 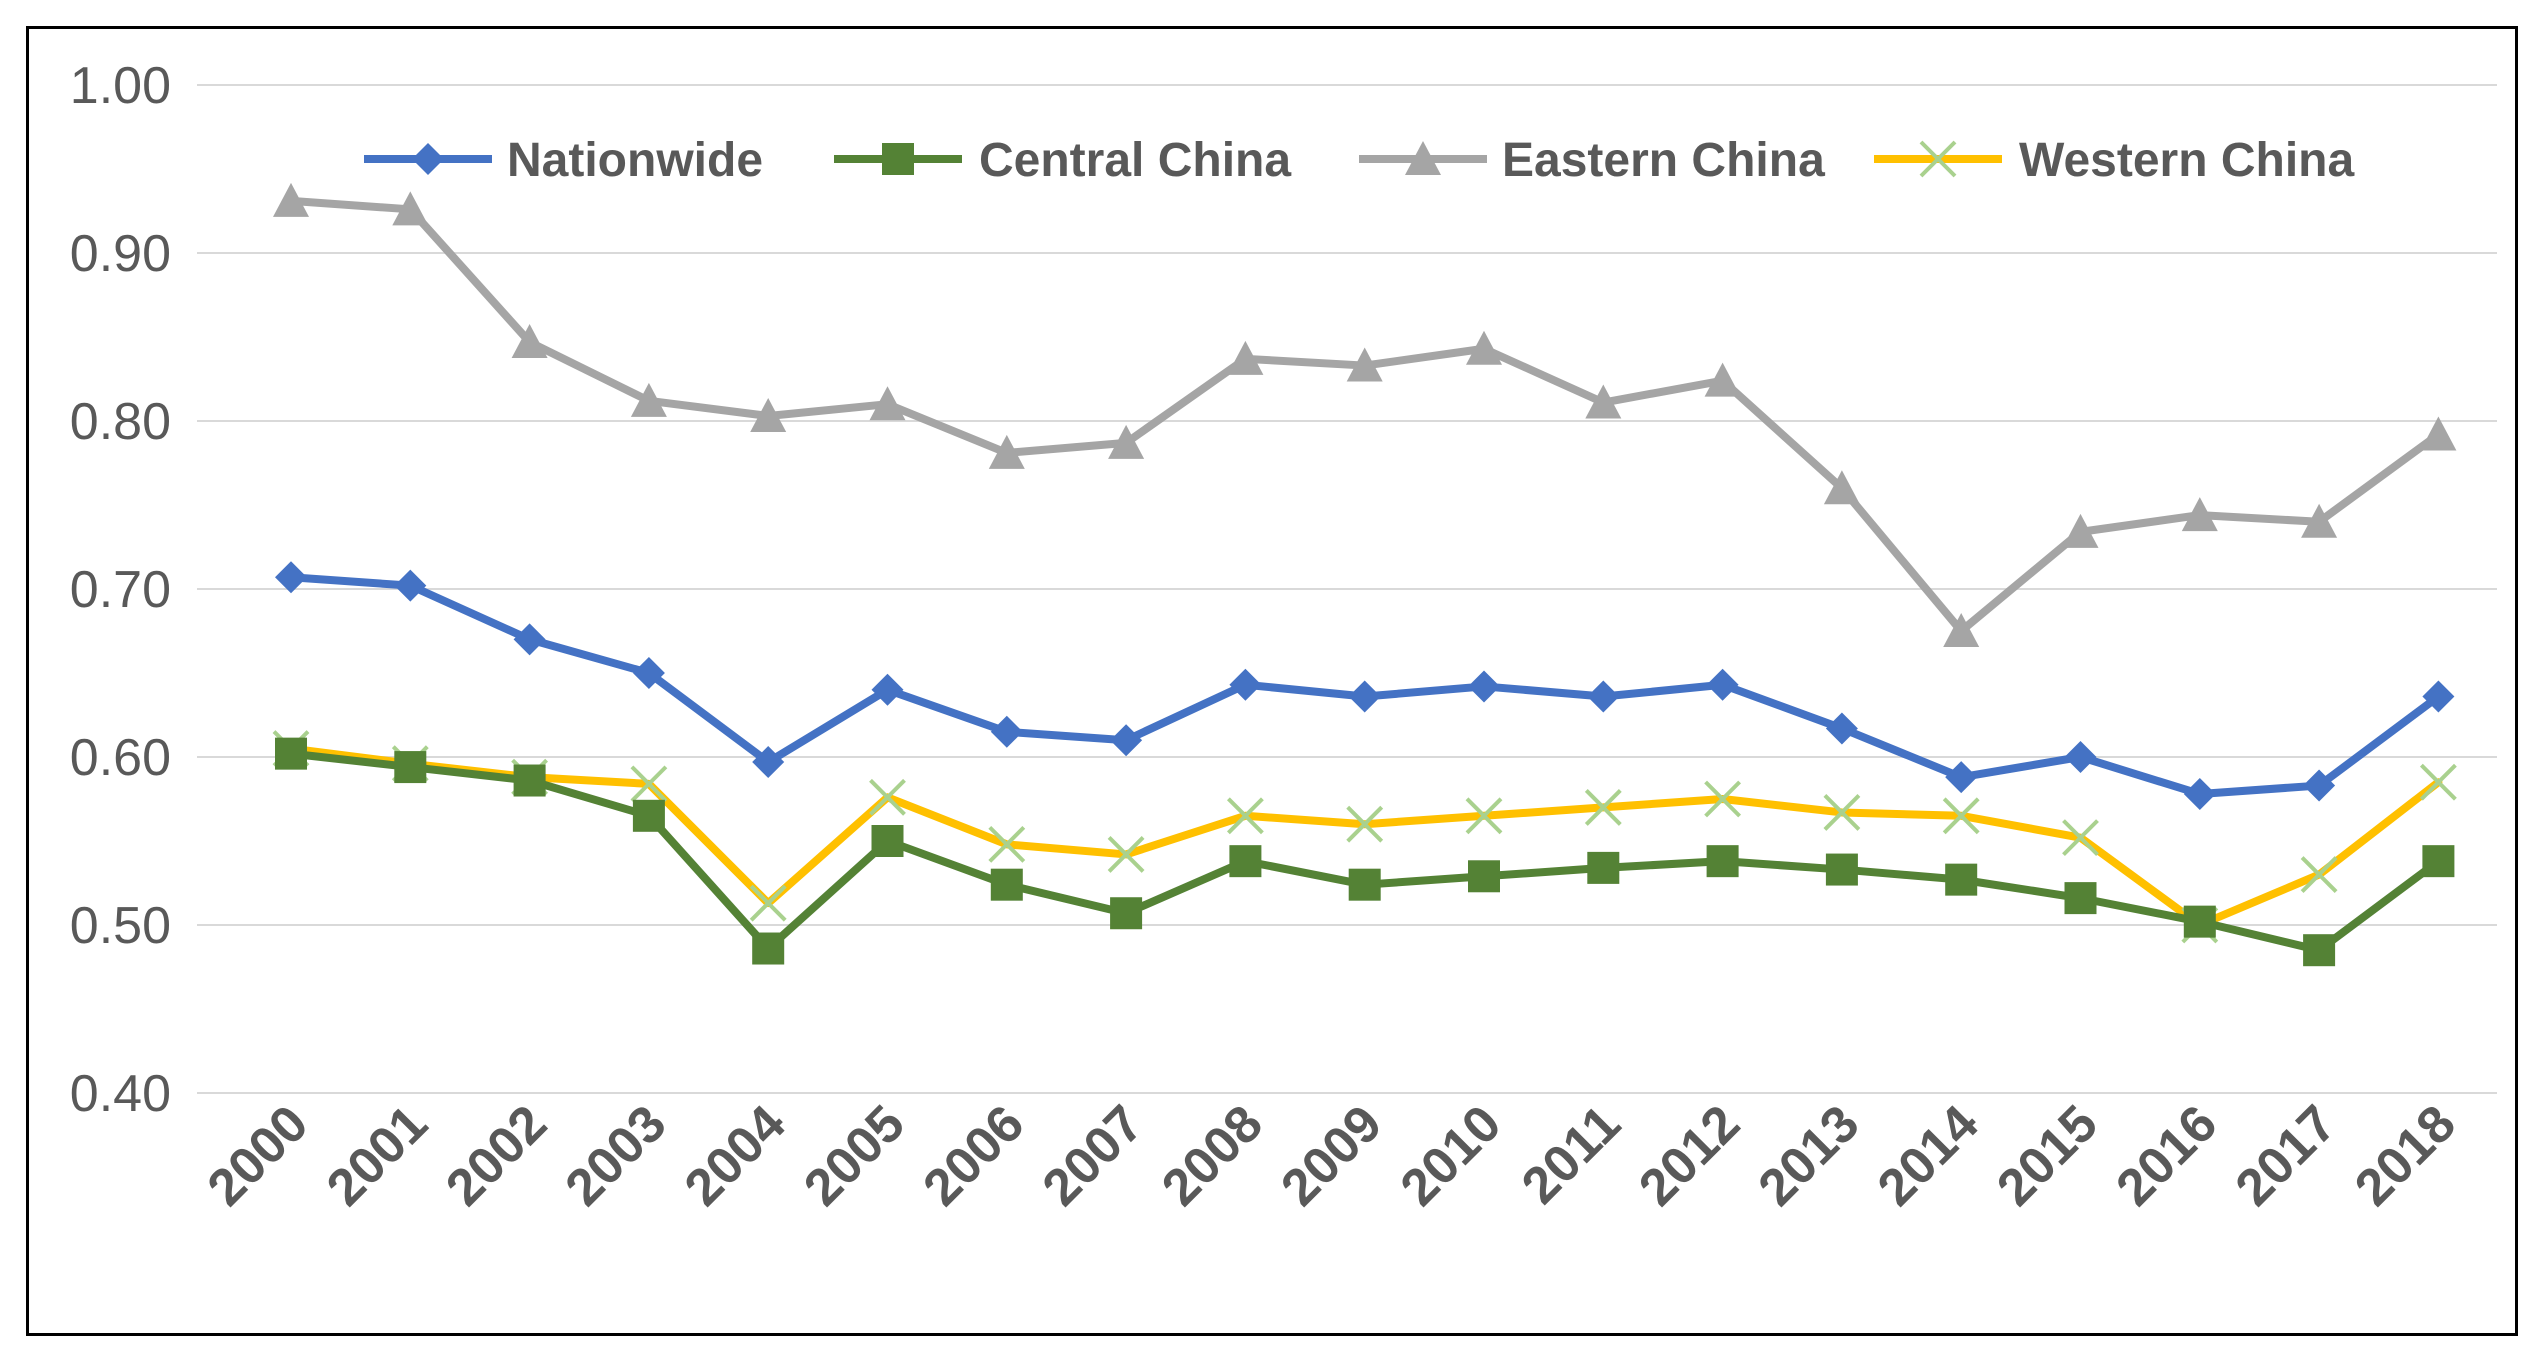 I want to click on x-tick-label: 2009, so click(x=1331, y=1155).